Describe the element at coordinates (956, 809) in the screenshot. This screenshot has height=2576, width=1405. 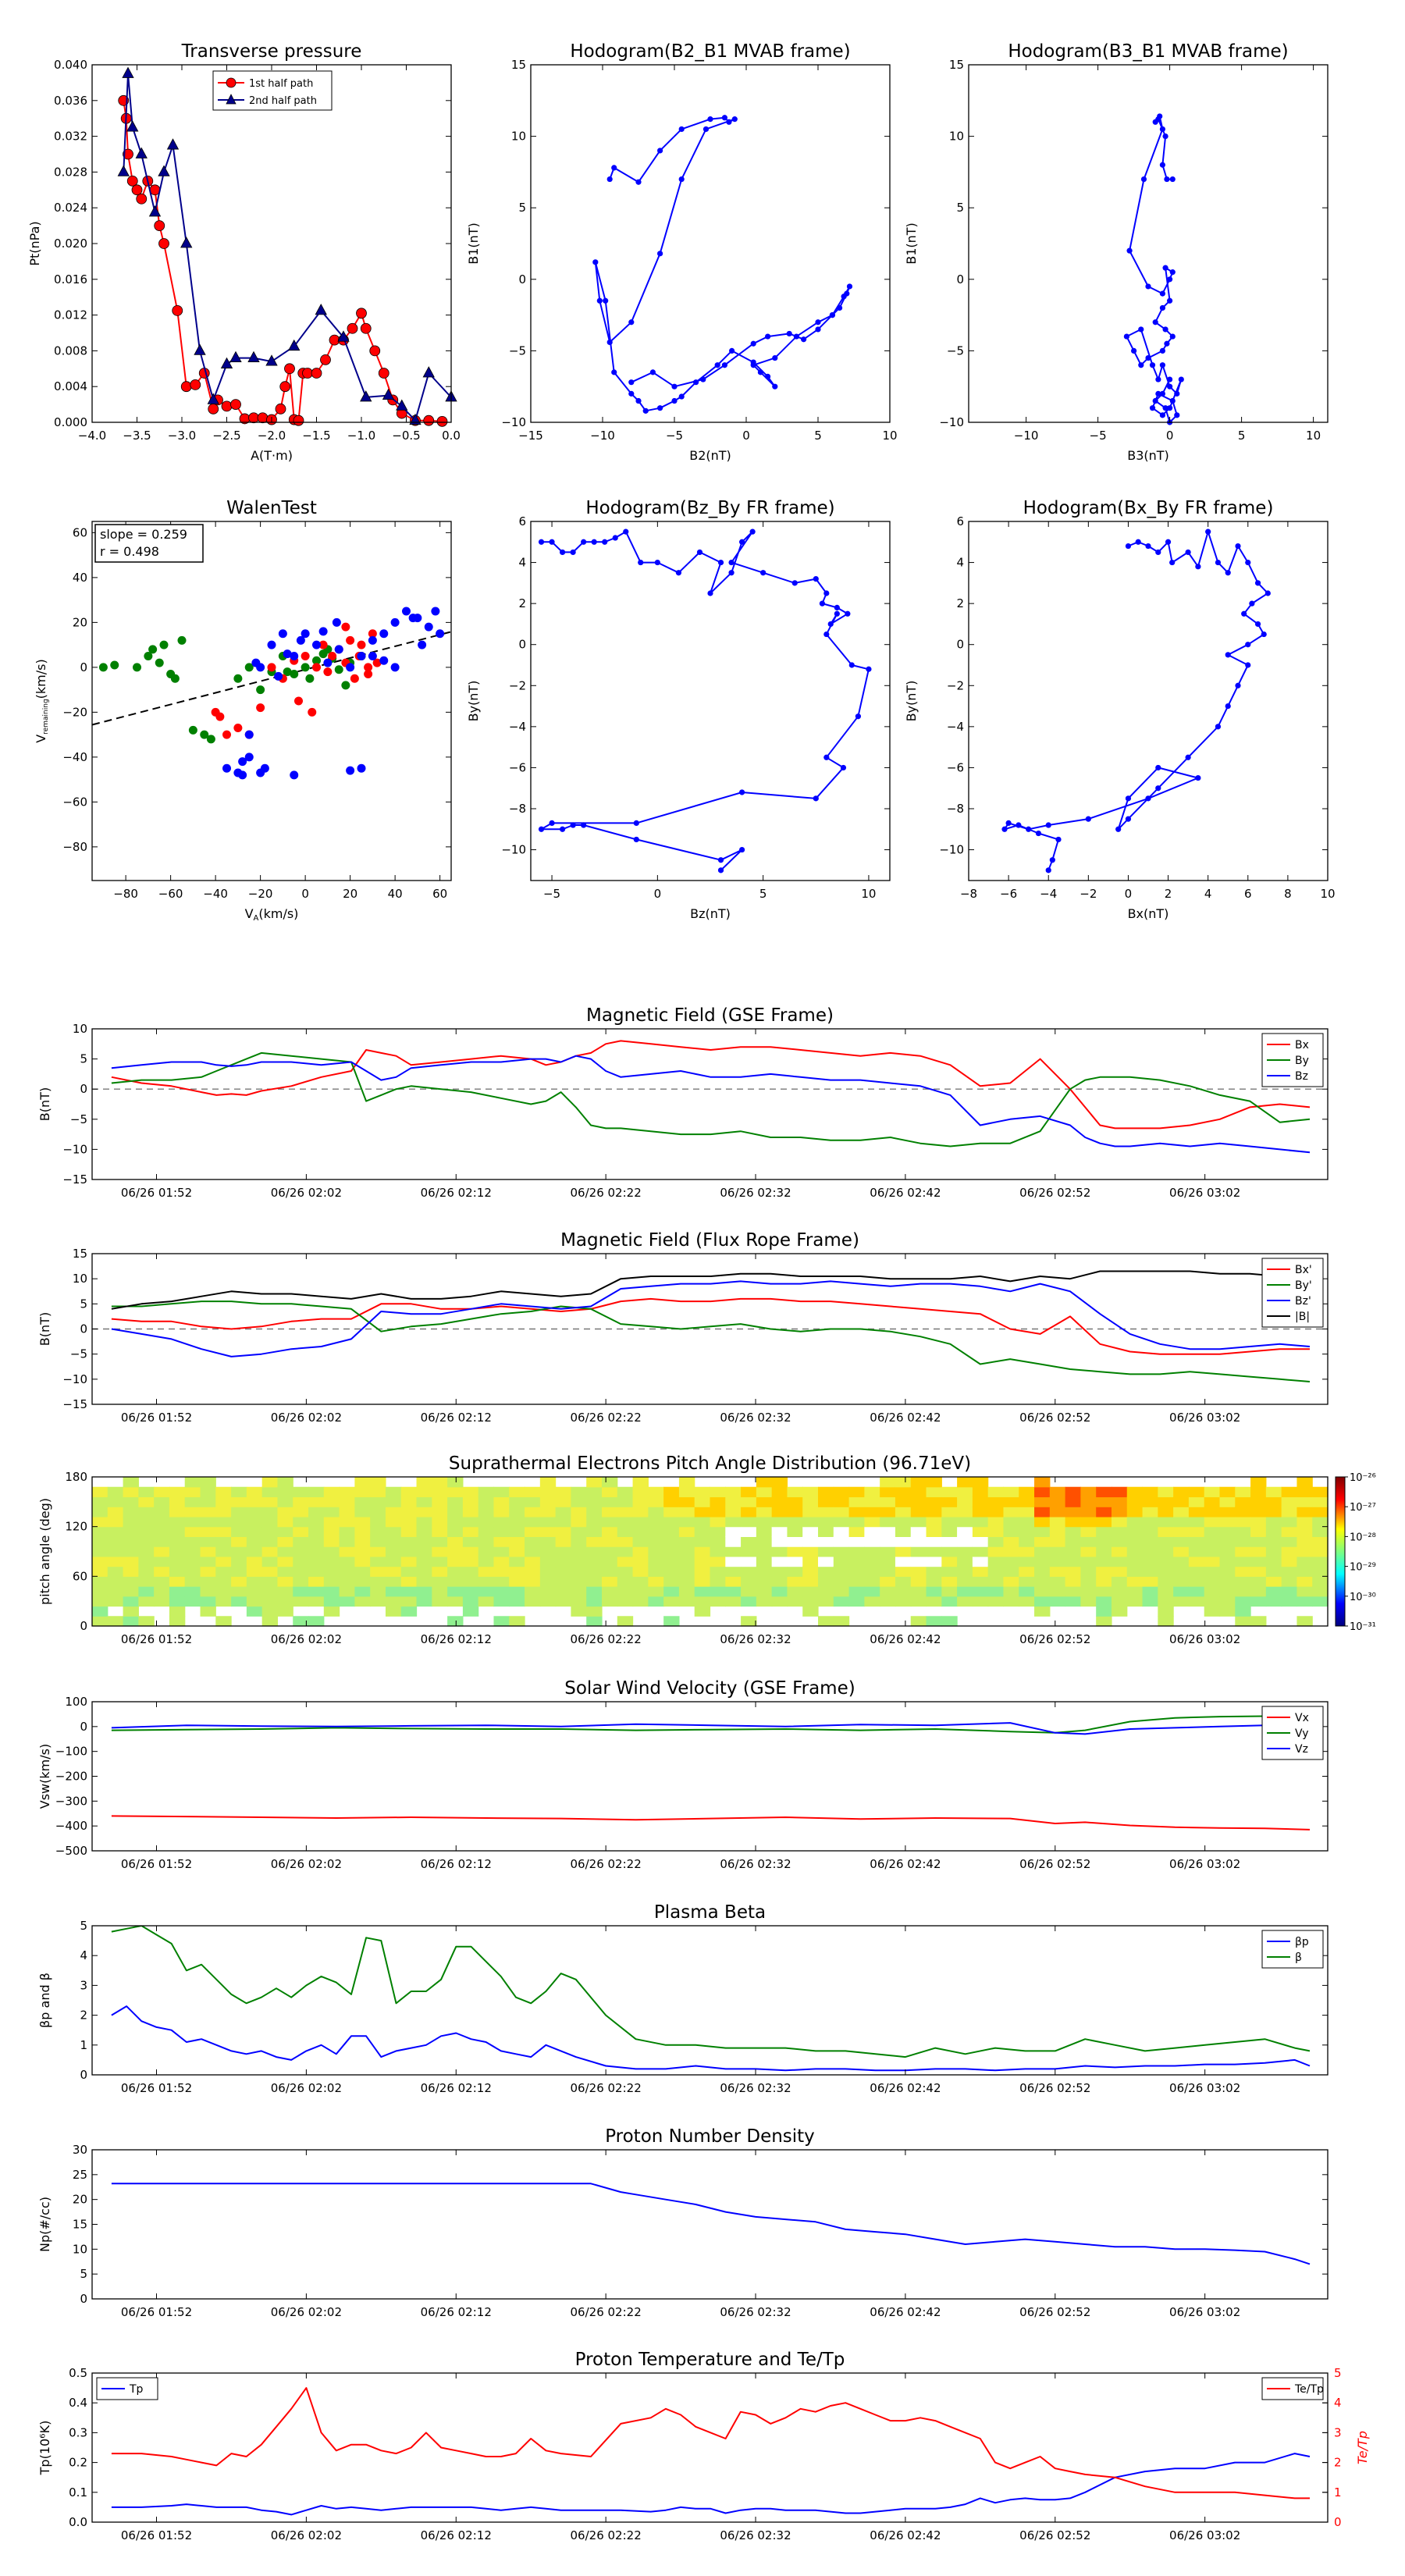
I see `hodo4-ytick-label: −8` at that location.